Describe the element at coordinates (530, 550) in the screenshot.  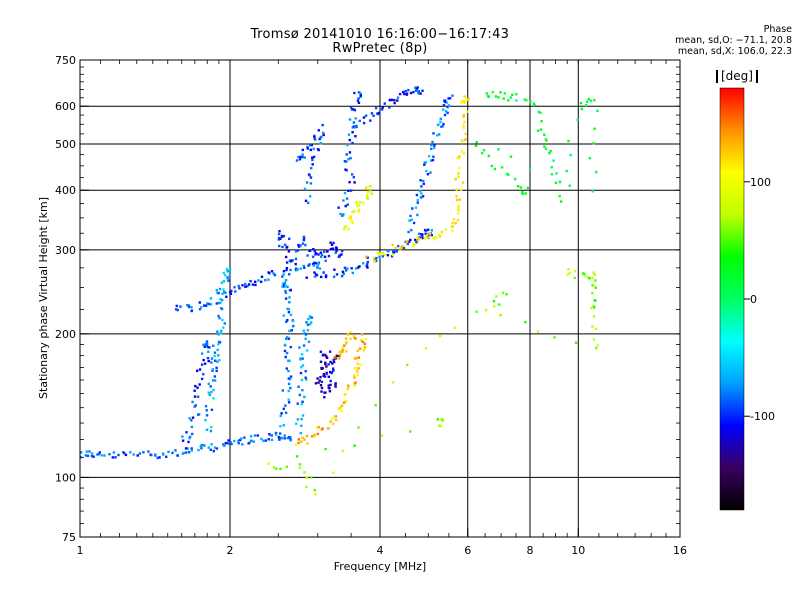
I see `x-tick-label: 8` at that location.